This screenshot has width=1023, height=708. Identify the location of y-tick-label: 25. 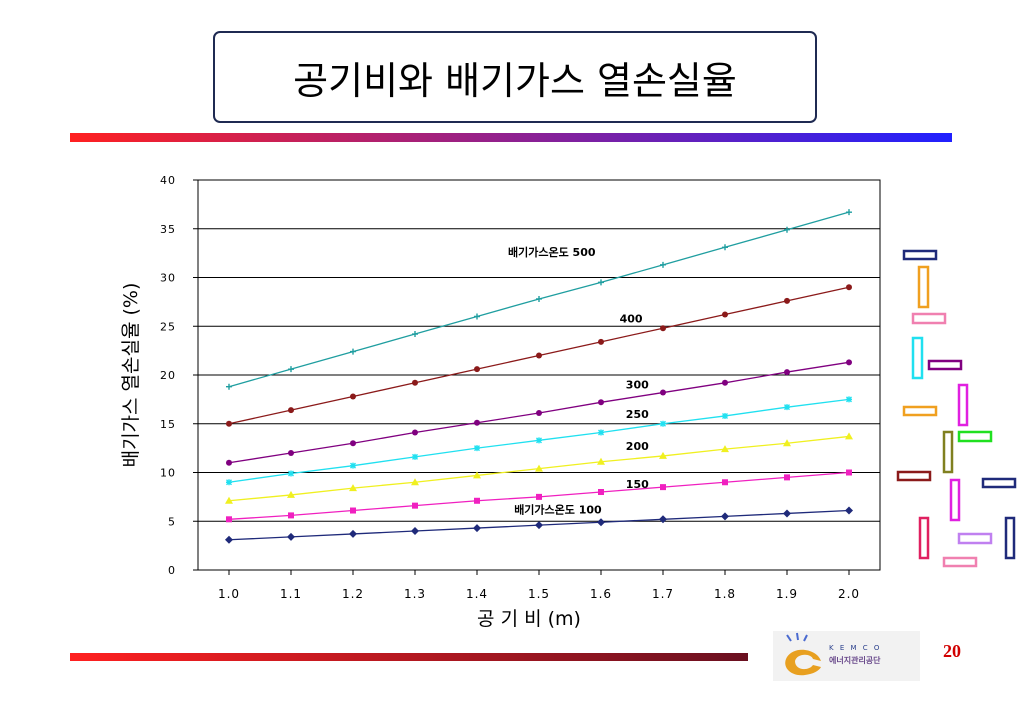
(168, 326).